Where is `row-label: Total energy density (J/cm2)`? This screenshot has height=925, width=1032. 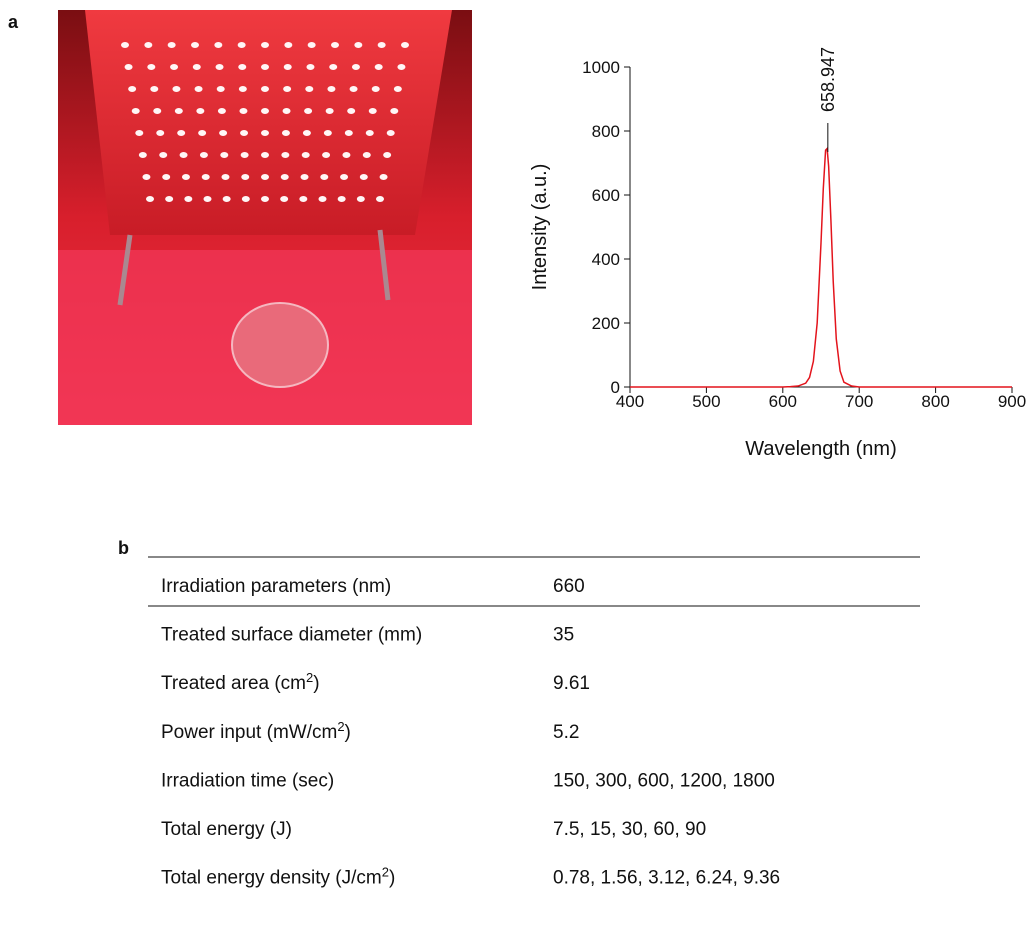 row-label: Total energy density (J/cm2) is located at coordinates (278, 877).